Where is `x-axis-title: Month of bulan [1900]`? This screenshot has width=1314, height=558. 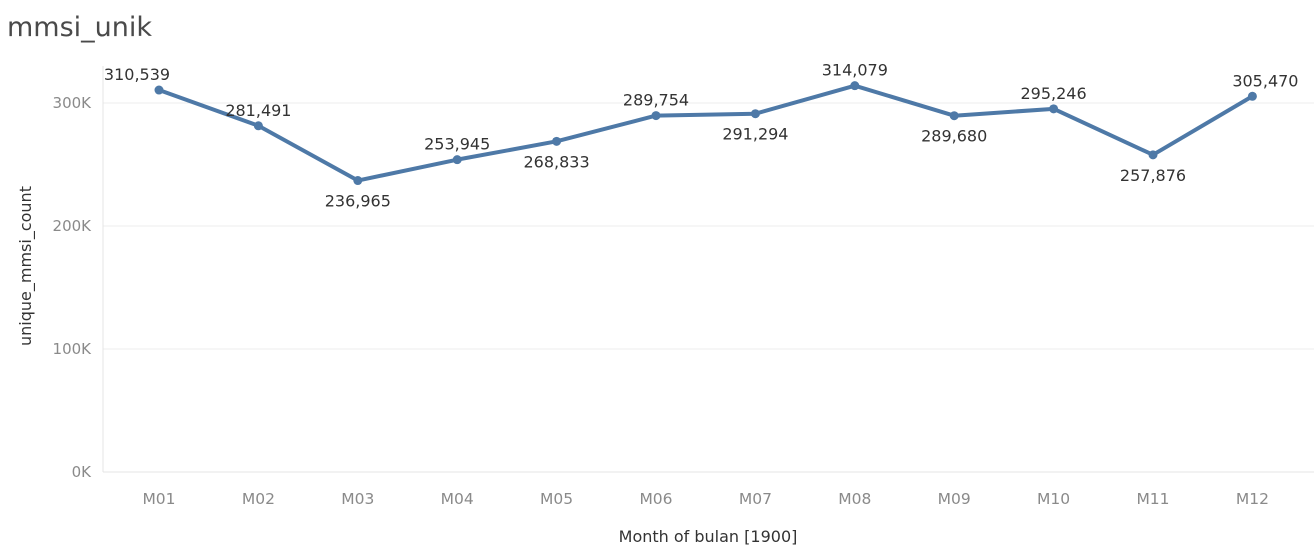 x-axis-title: Month of bulan [1900] is located at coordinates (708, 536).